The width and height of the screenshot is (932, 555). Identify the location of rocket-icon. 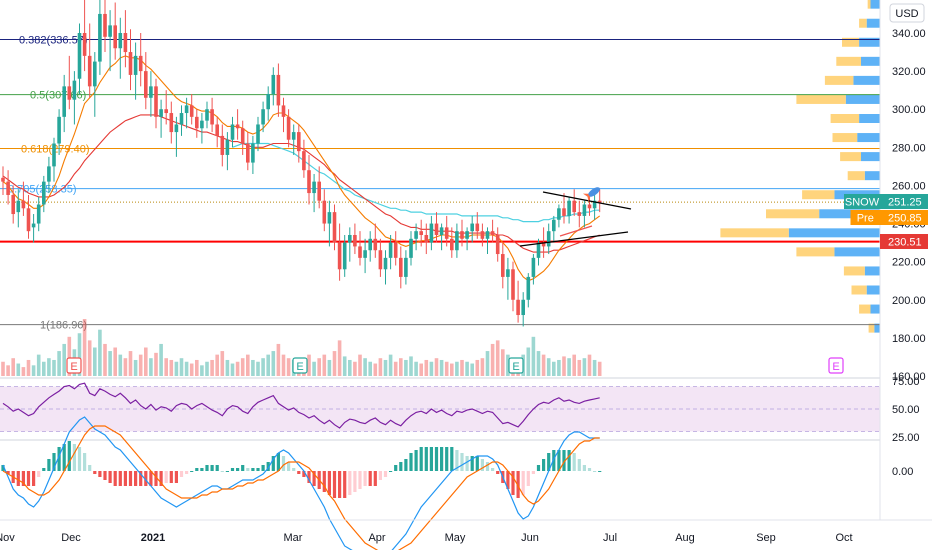
(591, 194).